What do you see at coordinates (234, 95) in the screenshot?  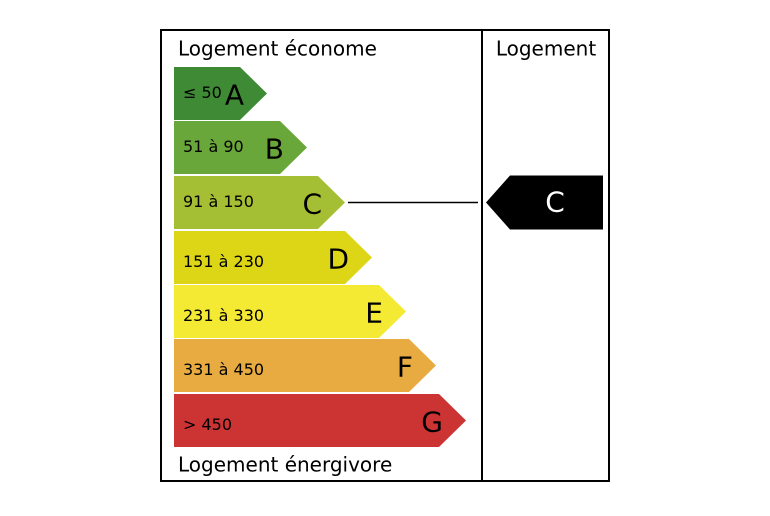 I see `class-letter: A` at bounding box center [234, 95].